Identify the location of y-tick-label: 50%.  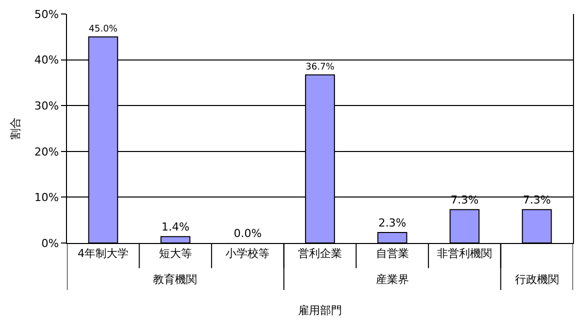
(46, 14).